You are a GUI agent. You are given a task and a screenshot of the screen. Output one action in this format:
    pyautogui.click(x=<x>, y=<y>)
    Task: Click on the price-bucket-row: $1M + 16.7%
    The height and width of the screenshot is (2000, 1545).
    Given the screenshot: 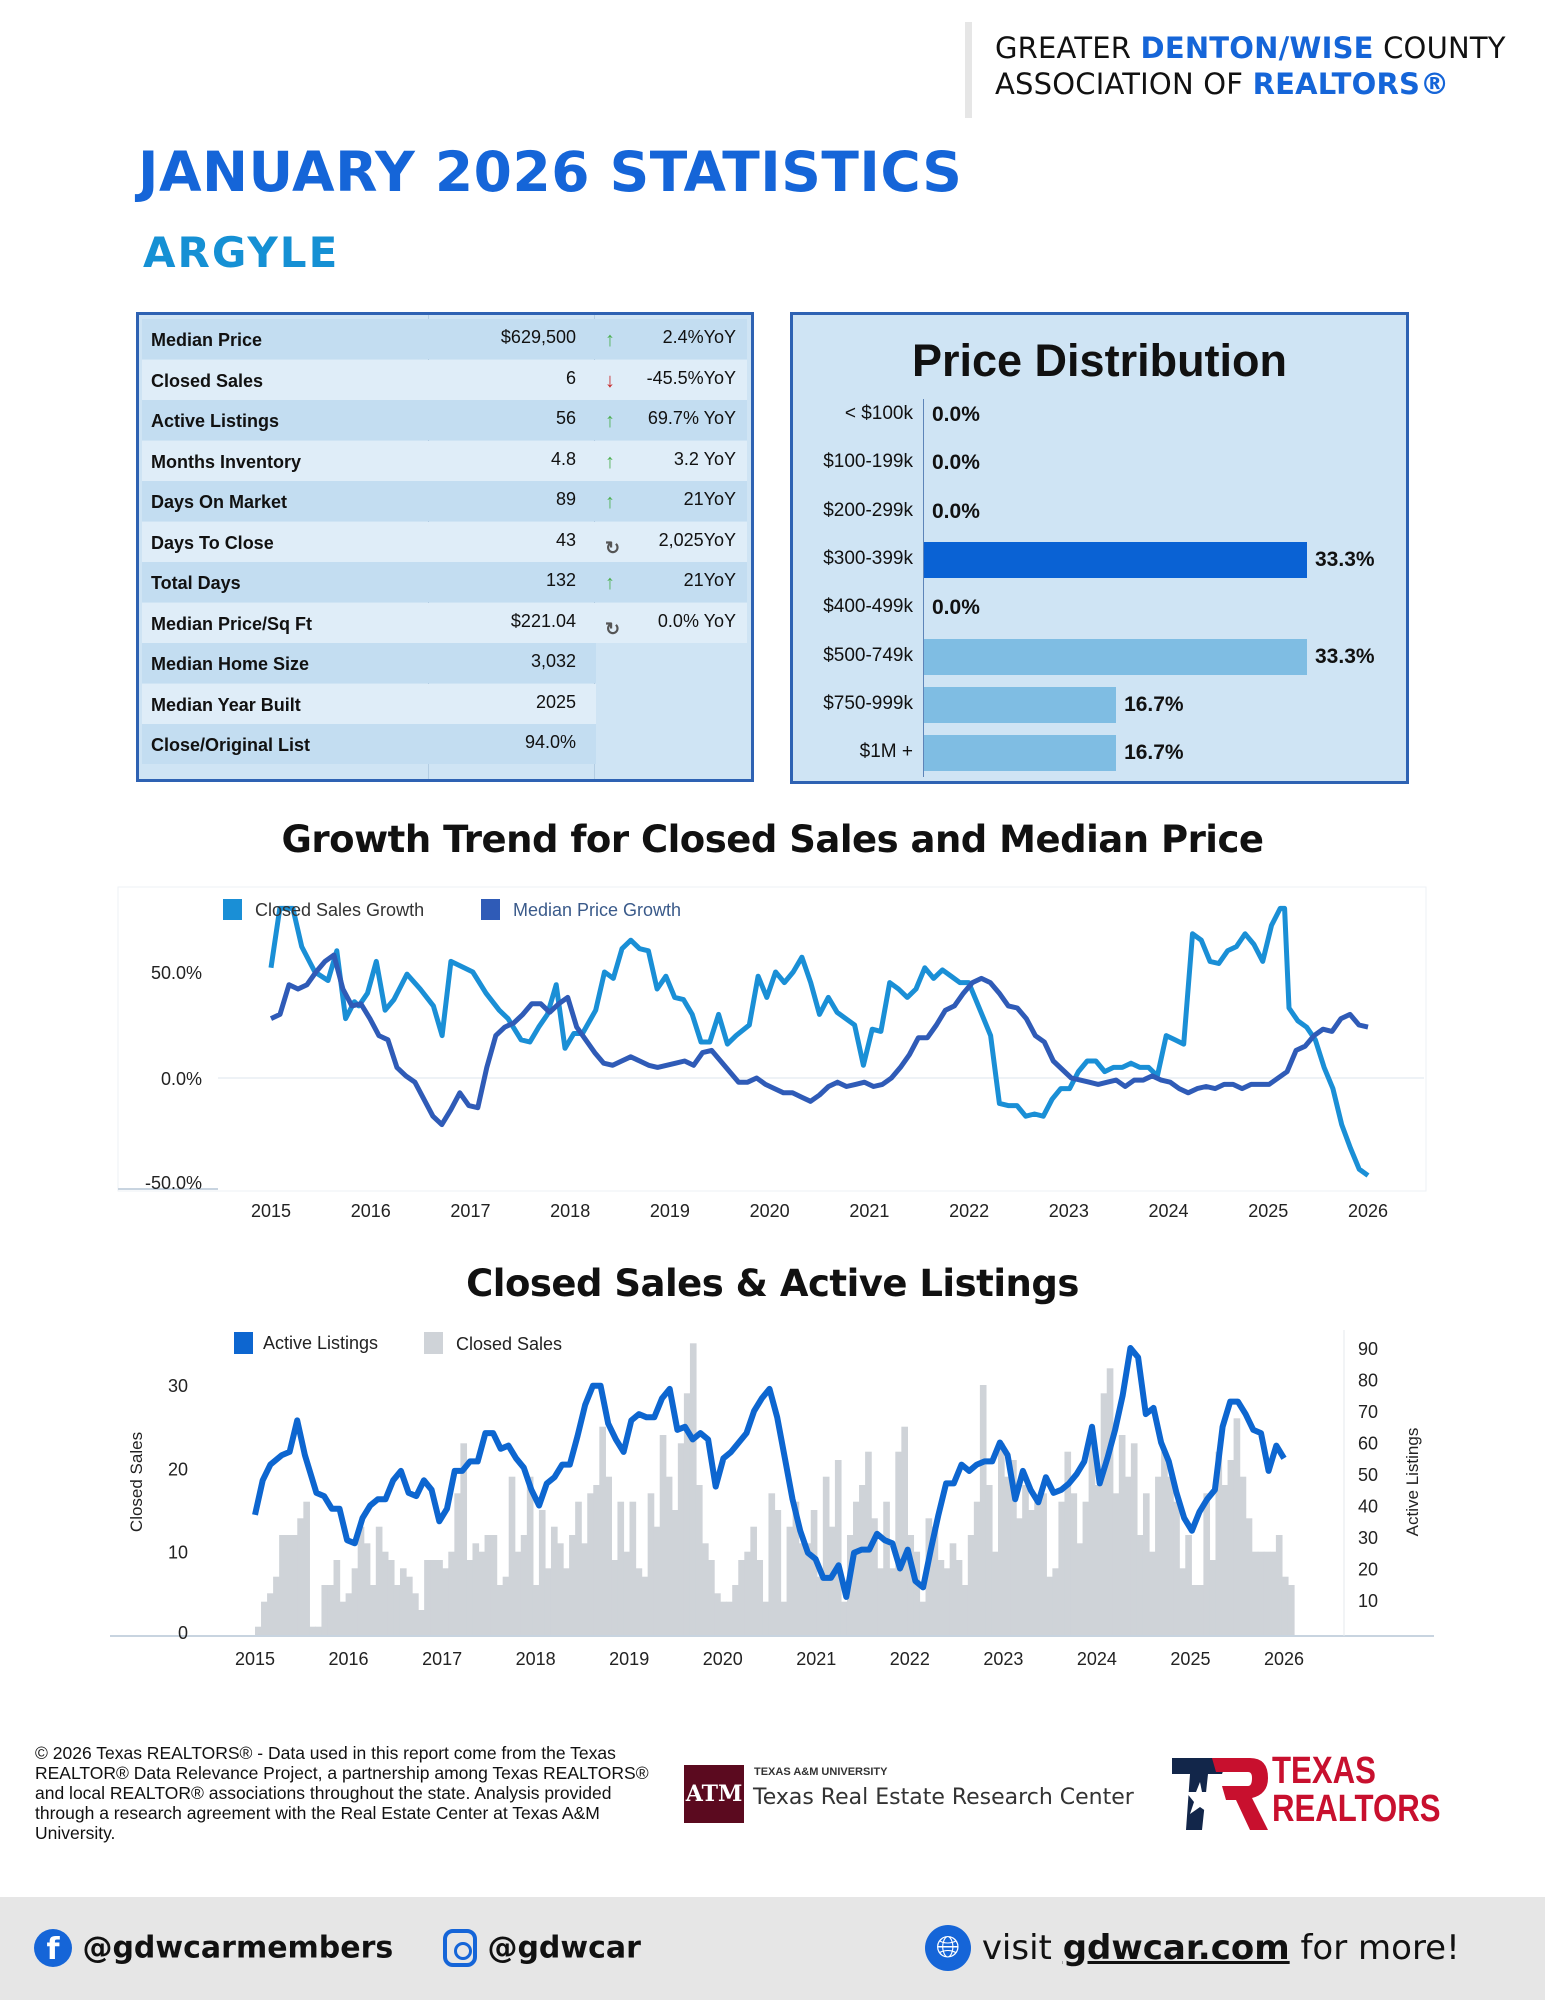 What is the action you would take?
    pyautogui.click(x=1098, y=752)
    